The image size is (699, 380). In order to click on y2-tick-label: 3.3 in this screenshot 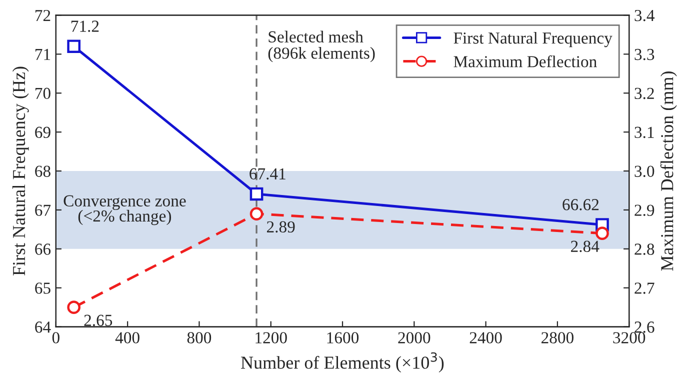, I will do `click(644, 54)`.